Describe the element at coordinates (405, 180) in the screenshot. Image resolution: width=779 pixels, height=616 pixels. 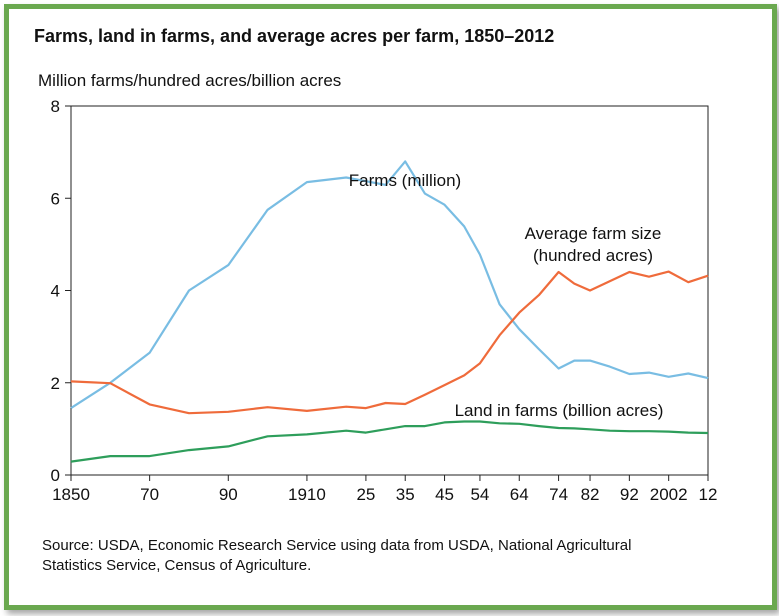
I see `series-label-1: Farms (million)` at that location.